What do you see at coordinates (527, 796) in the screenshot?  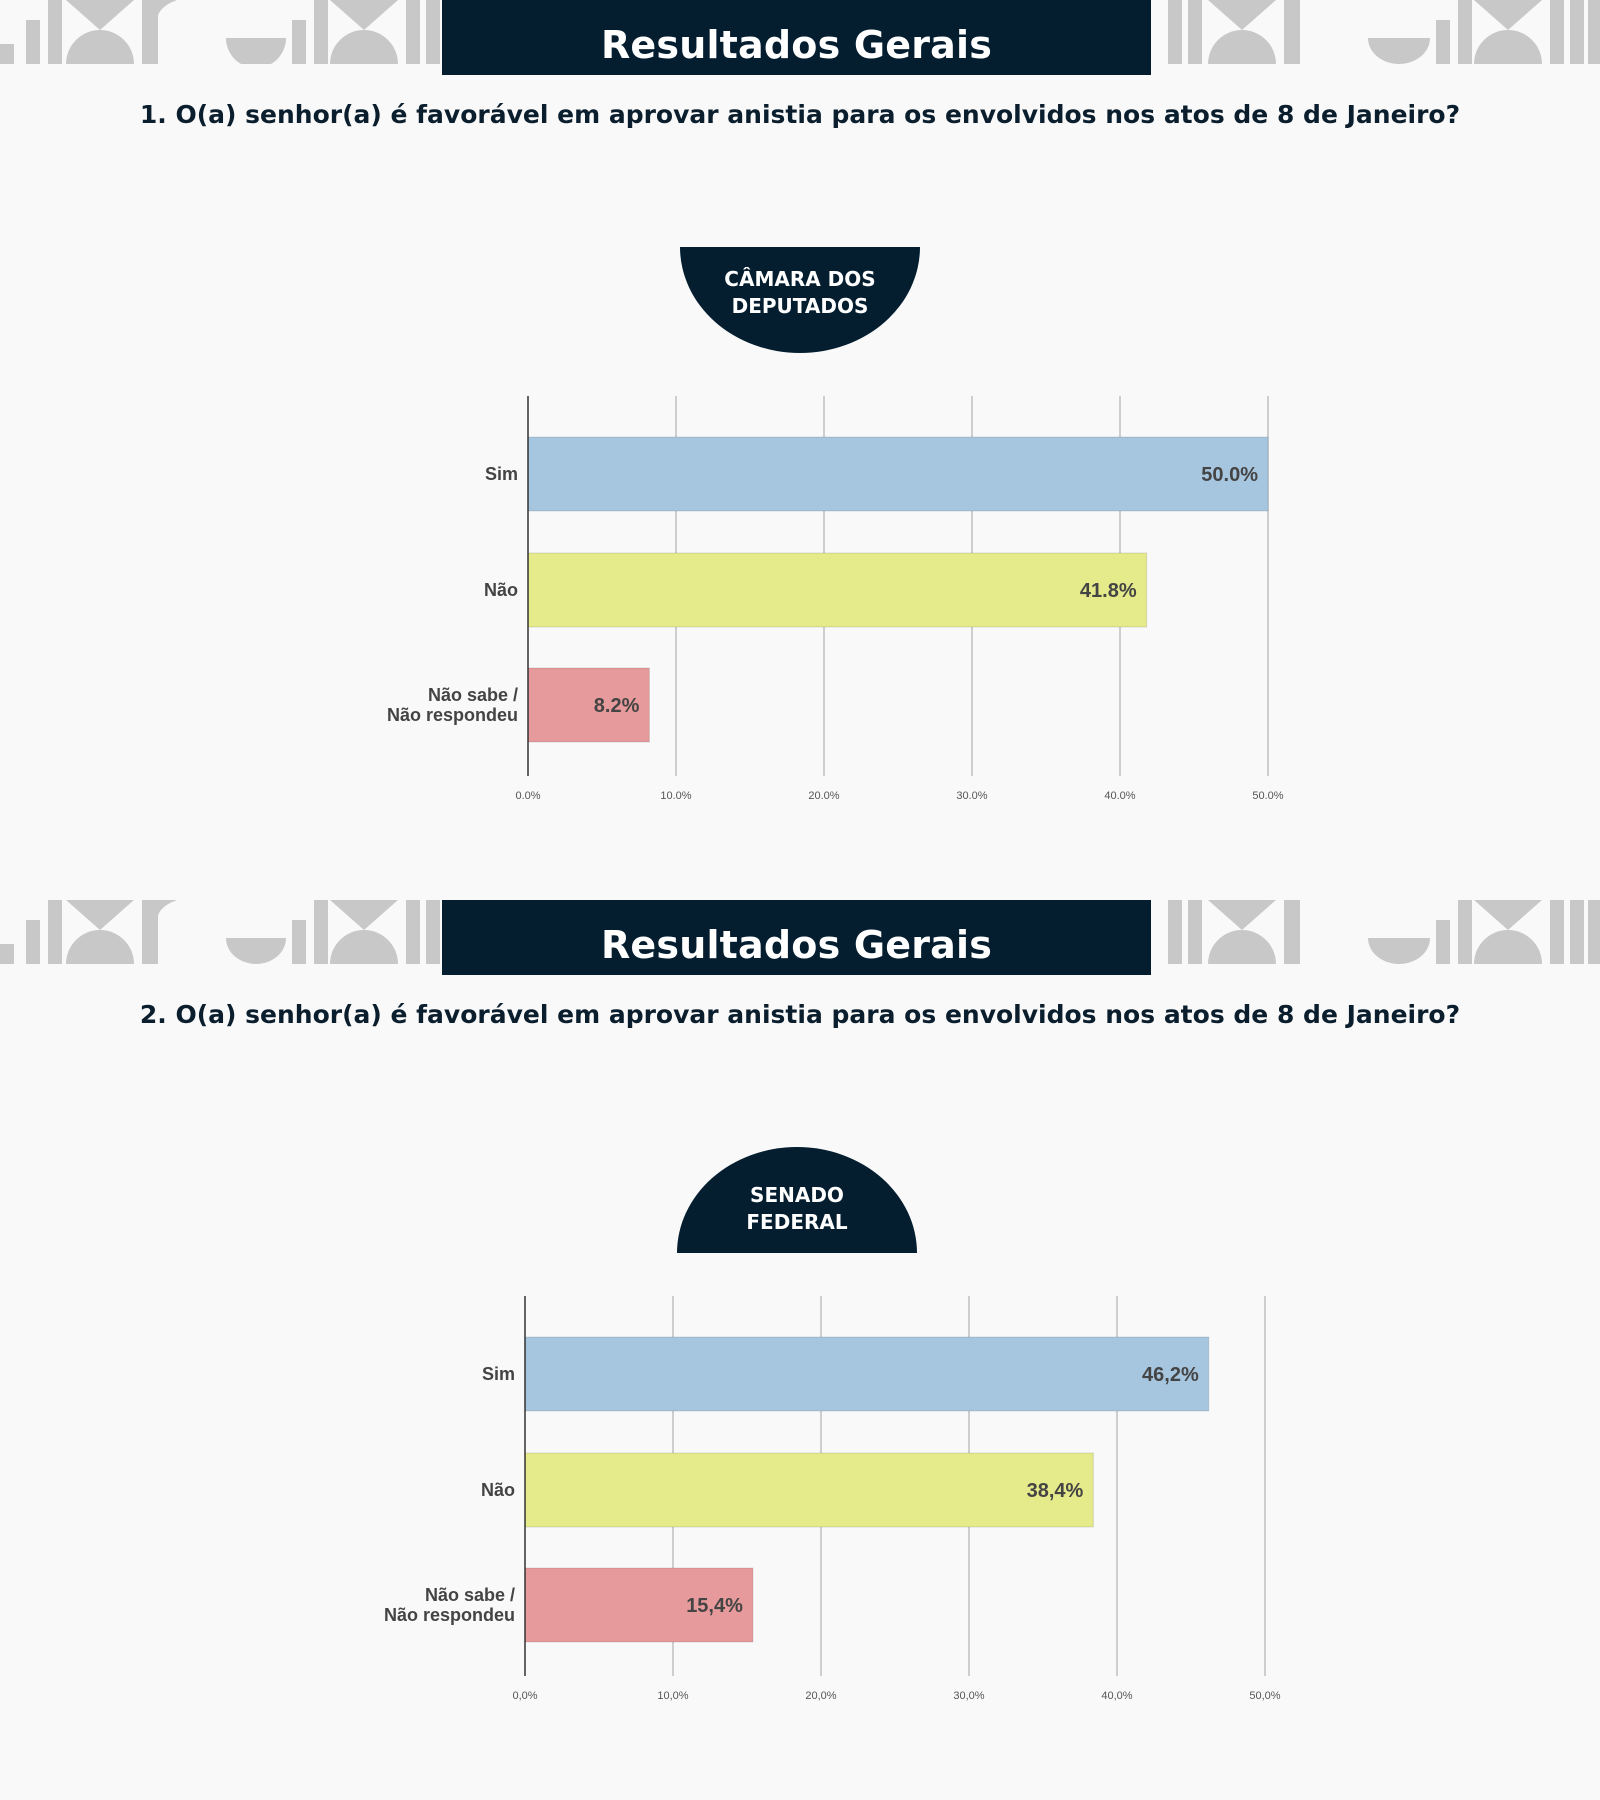 I see `x-tick-label: 0.0%` at bounding box center [527, 796].